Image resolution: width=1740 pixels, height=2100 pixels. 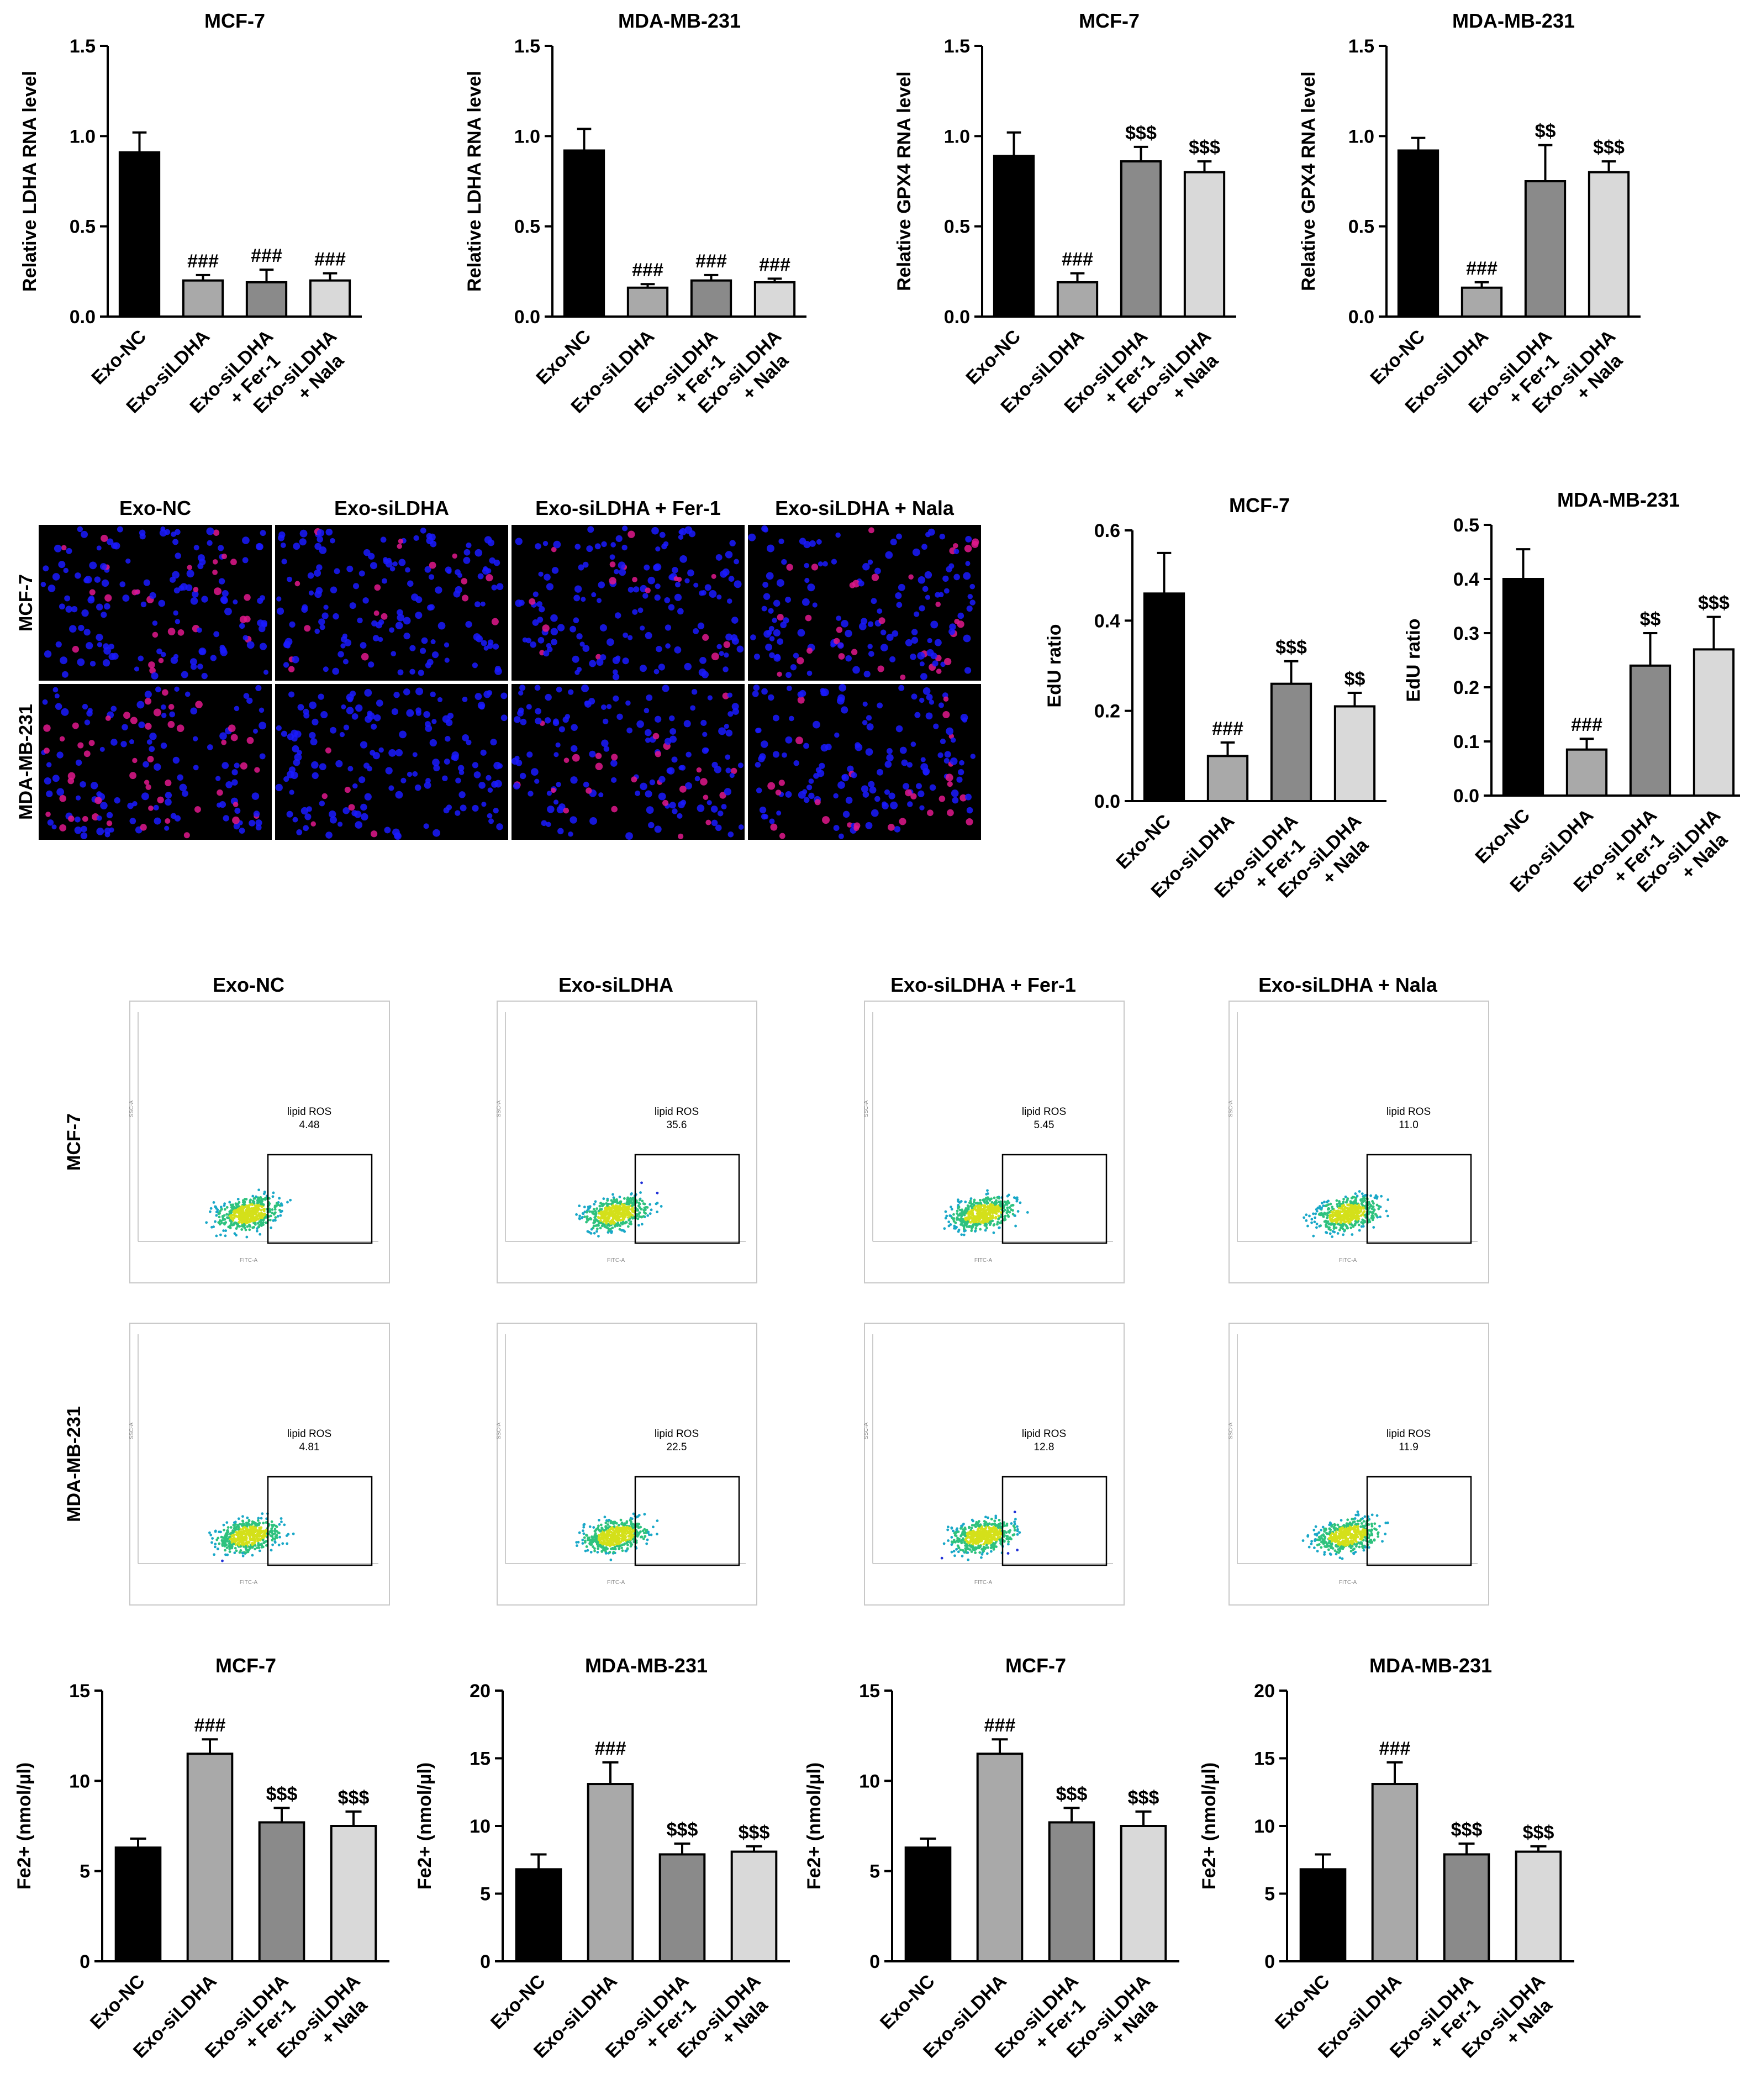 What do you see at coordinates (993, 358) in the screenshot?
I see `x-tick-label-line: Exo-NC` at bounding box center [993, 358].